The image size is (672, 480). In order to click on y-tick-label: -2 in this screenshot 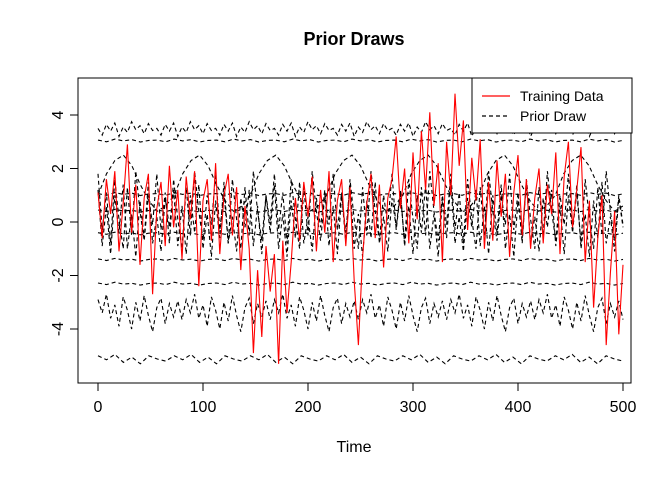, I will do `click(58, 275)`.